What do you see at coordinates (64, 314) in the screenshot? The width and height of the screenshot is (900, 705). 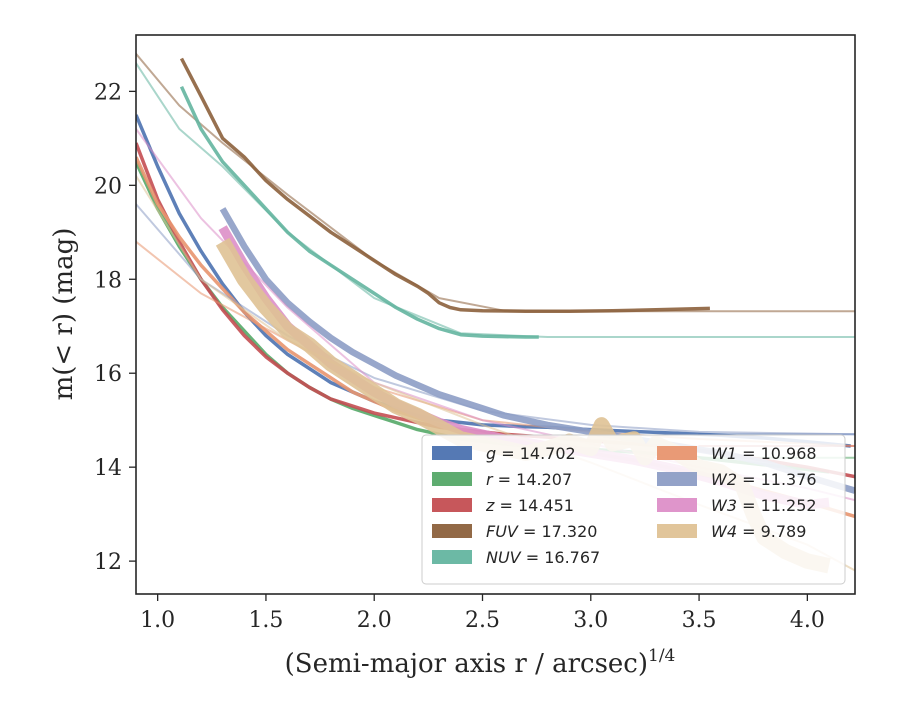 I see `y-axis-label: m(< r) (mag)` at bounding box center [64, 314].